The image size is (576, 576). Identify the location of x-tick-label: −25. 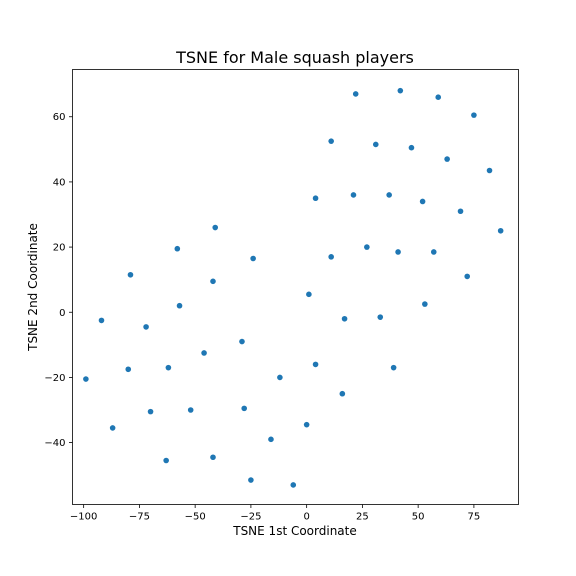
(250, 517).